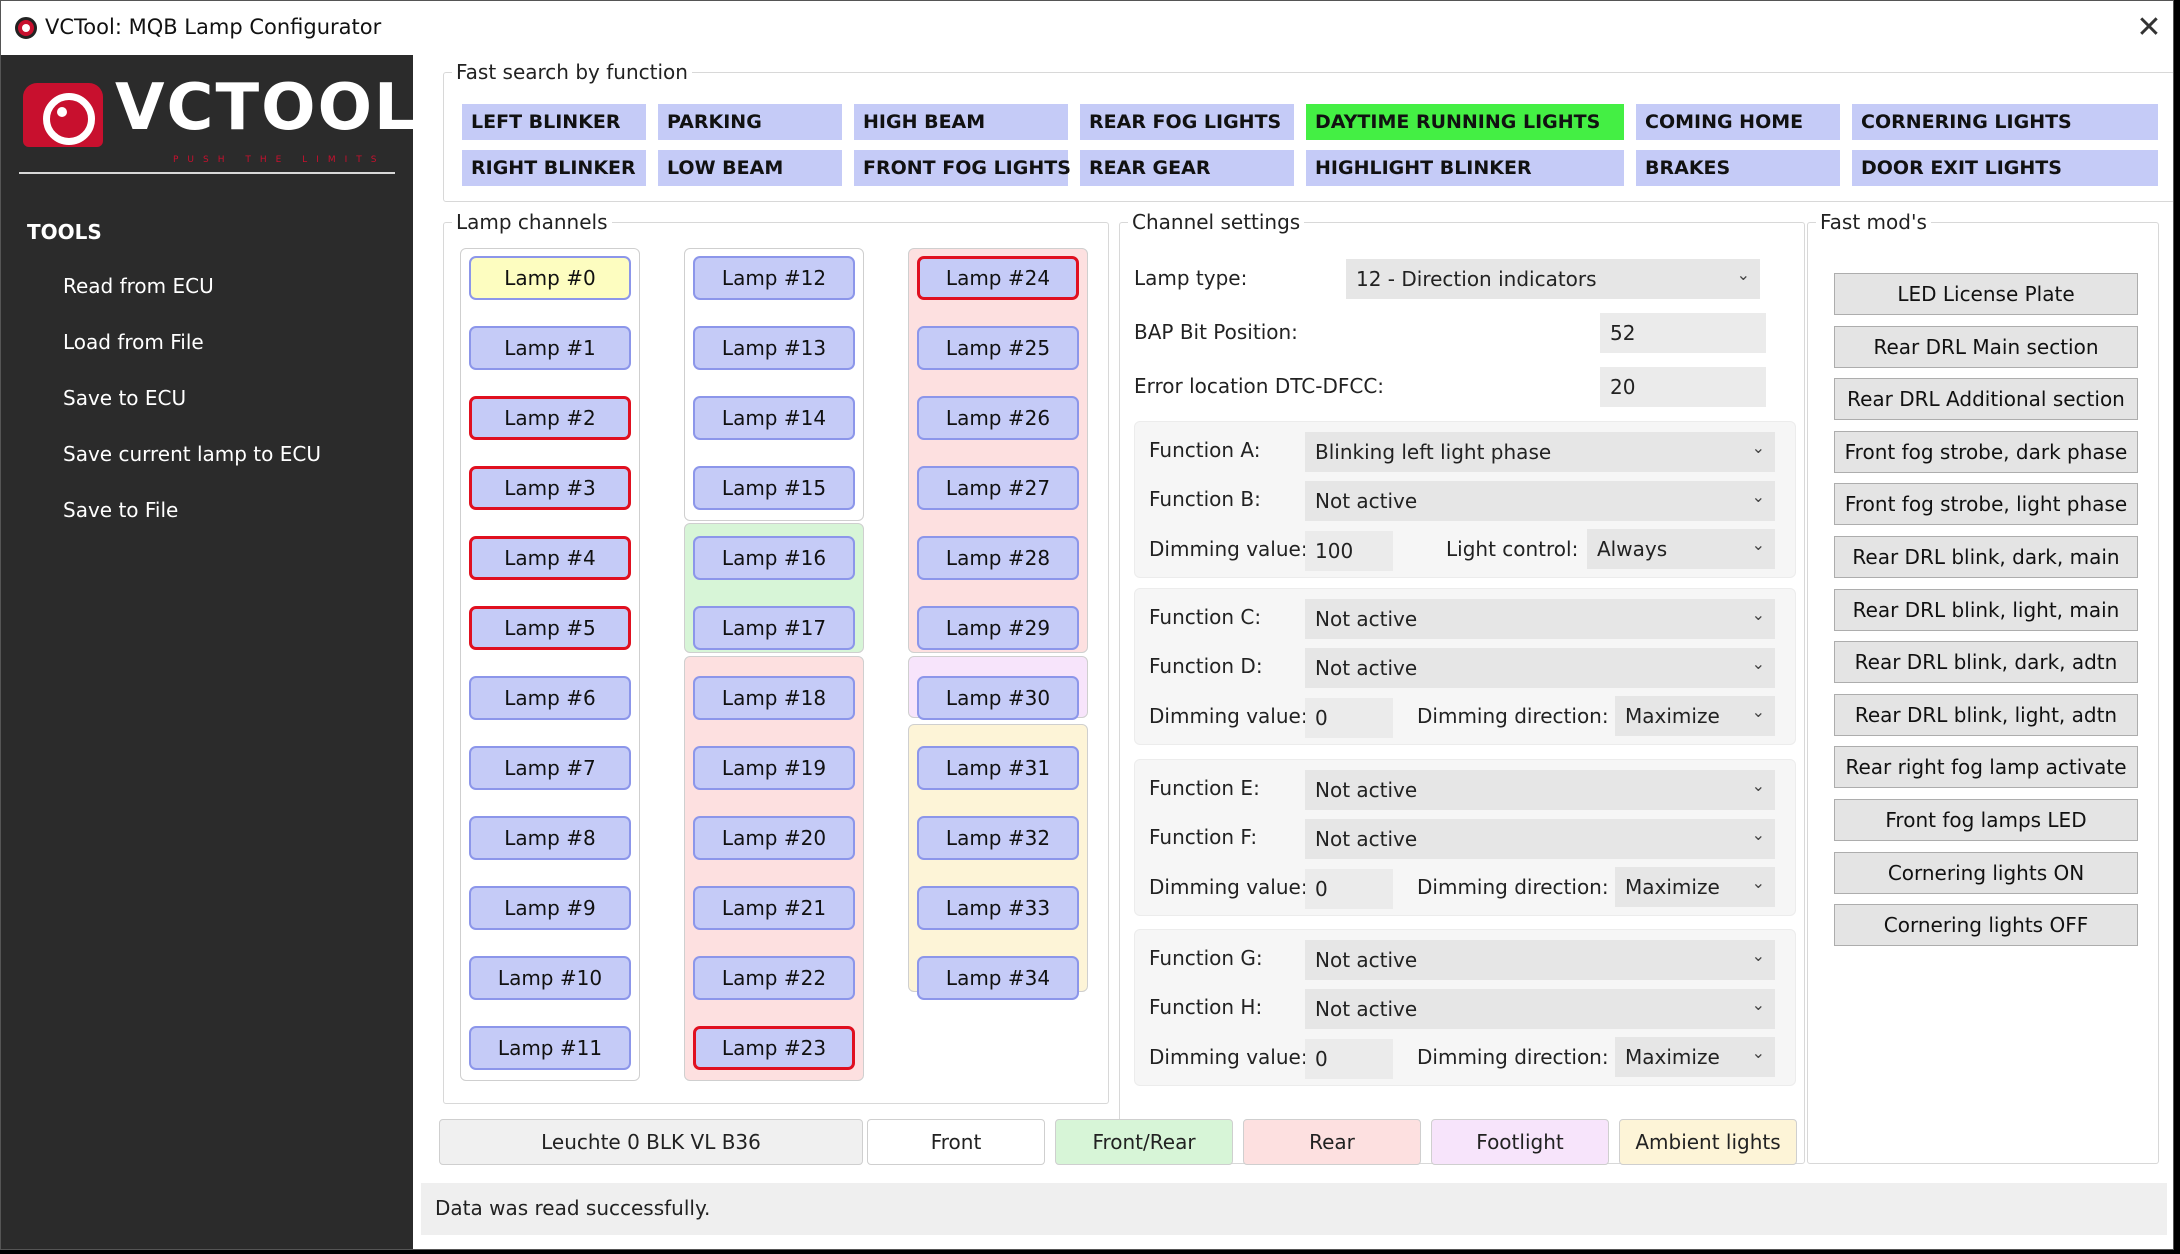 The height and width of the screenshot is (1254, 2180). What do you see at coordinates (1187, 122) in the screenshot?
I see `fast-search-rear-fog-lights: REAR FOG LIGHTS` at bounding box center [1187, 122].